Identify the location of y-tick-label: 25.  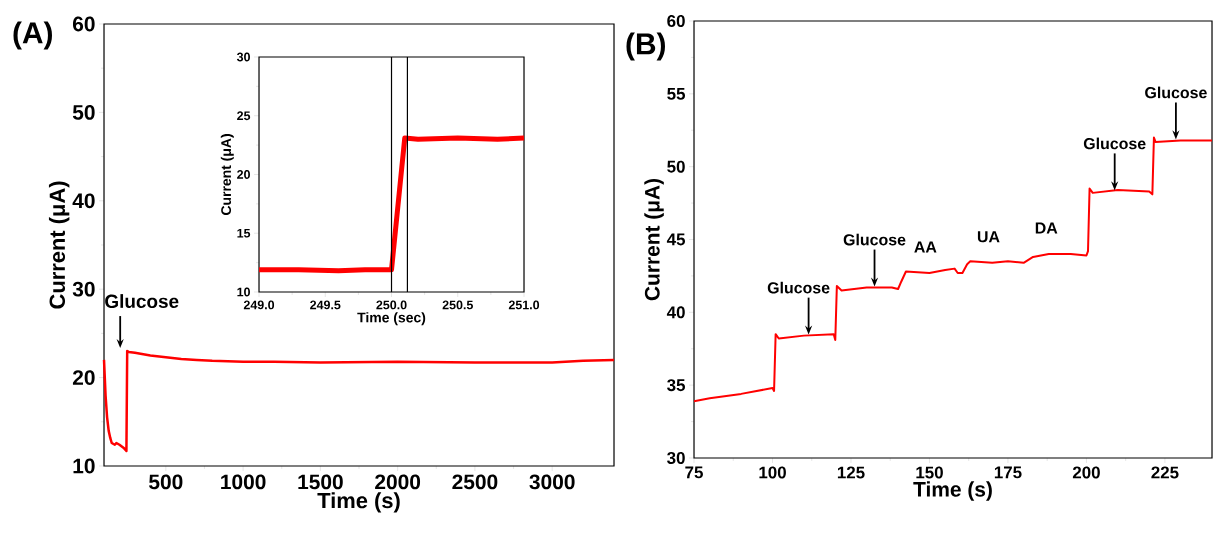
(244, 116).